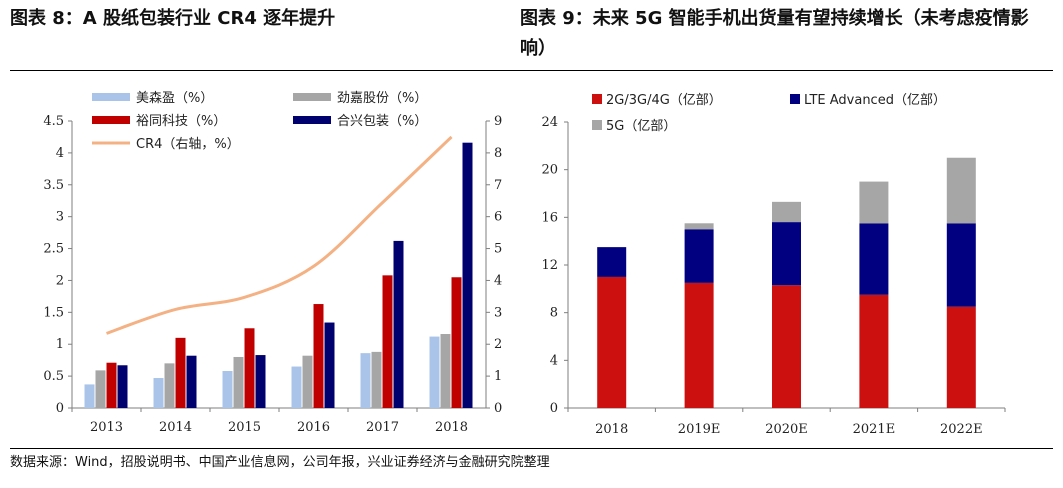 The height and width of the screenshot is (488, 1063). Describe the element at coordinates (382, 427) in the screenshot. I see `x-tick-label: 2017` at that location.